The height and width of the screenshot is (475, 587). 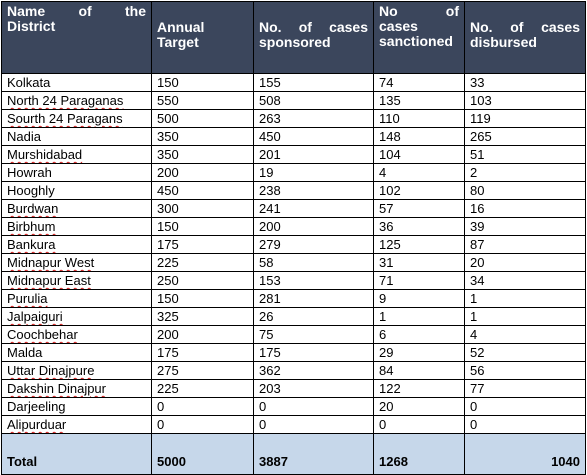 I want to click on table-row: Malda 175 175 29 52, so click(x=293, y=352).